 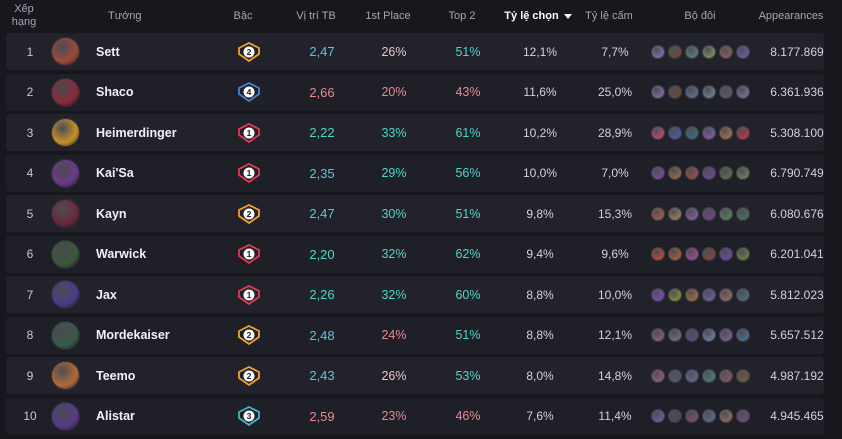 What do you see at coordinates (415, 416) in the screenshot?
I see `table-row: 10 Alistar 3 2,59 23% 46% 7,6% 11,4% 4.945.465` at bounding box center [415, 416].